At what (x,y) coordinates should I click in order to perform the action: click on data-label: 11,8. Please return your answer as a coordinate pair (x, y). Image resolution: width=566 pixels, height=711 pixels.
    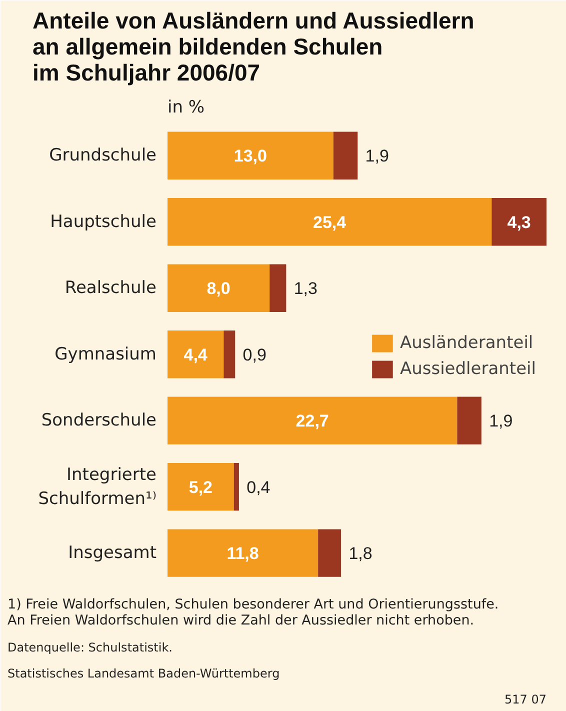
    Looking at the image, I should click on (242, 554).